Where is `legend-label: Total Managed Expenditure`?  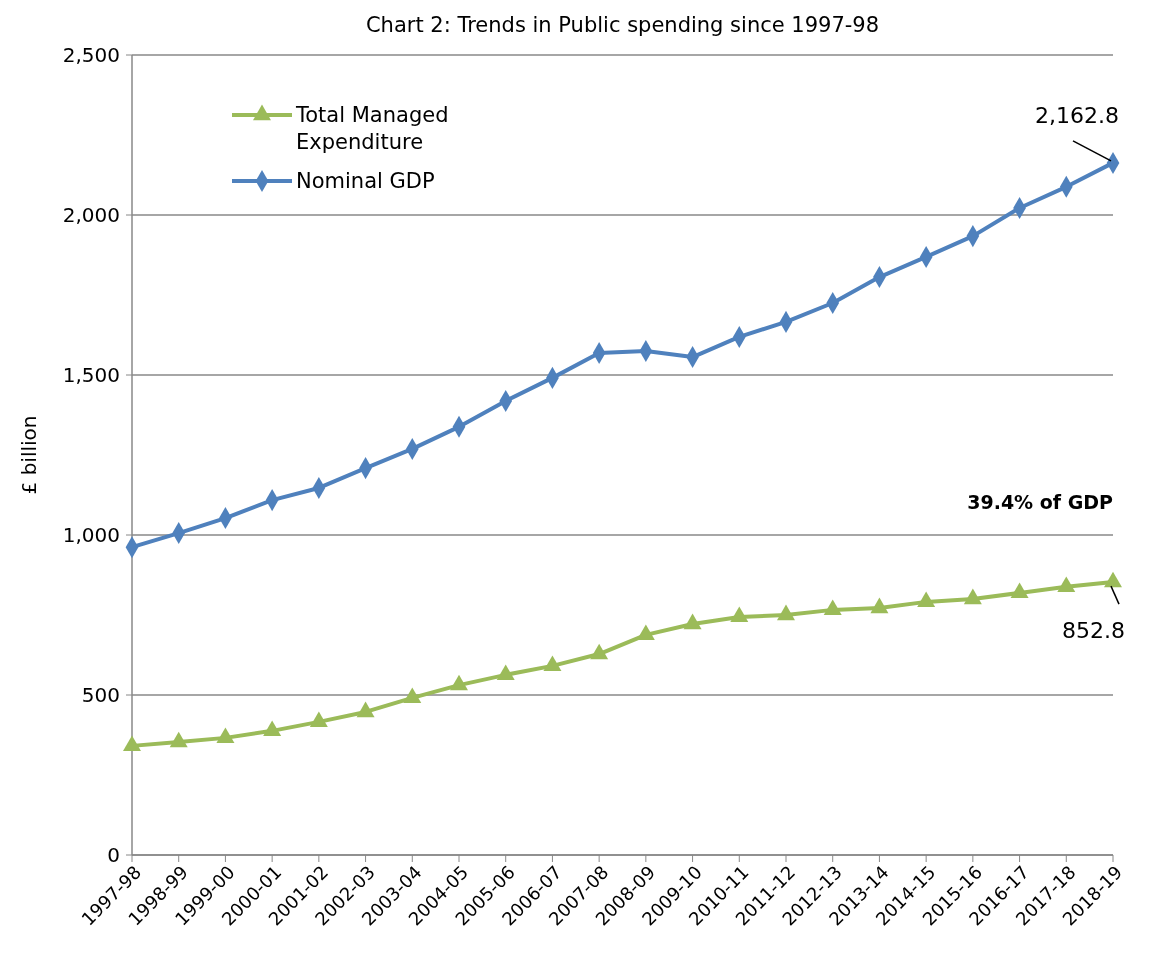 legend-label: Total Managed Expenditure is located at coordinates (372, 128).